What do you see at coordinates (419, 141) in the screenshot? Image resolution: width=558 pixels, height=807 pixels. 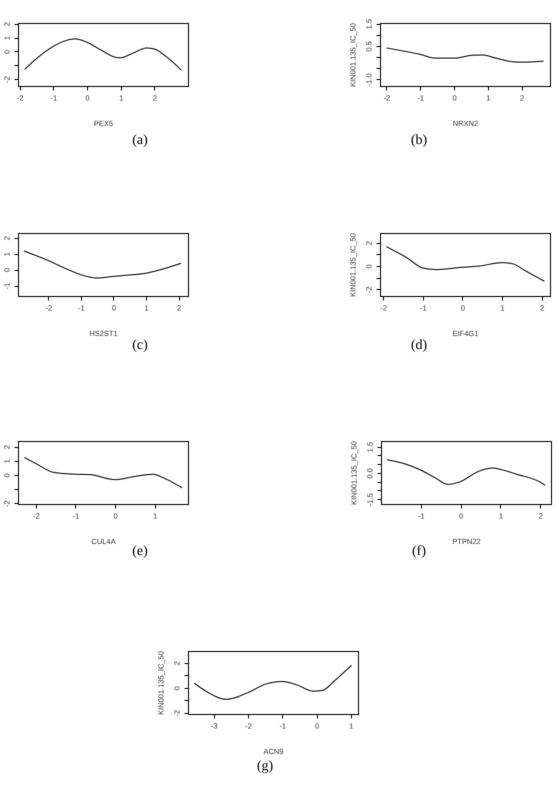 I see `text: (b)` at bounding box center [419, 141].